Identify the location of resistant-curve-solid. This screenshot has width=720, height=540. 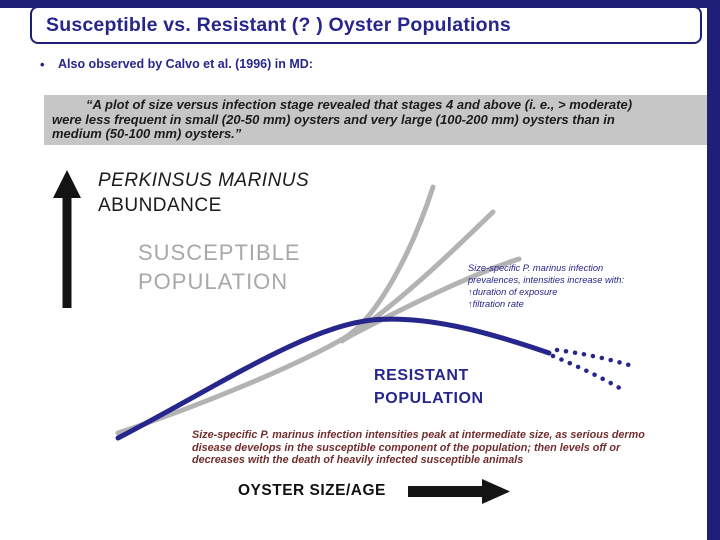
(333, 378).